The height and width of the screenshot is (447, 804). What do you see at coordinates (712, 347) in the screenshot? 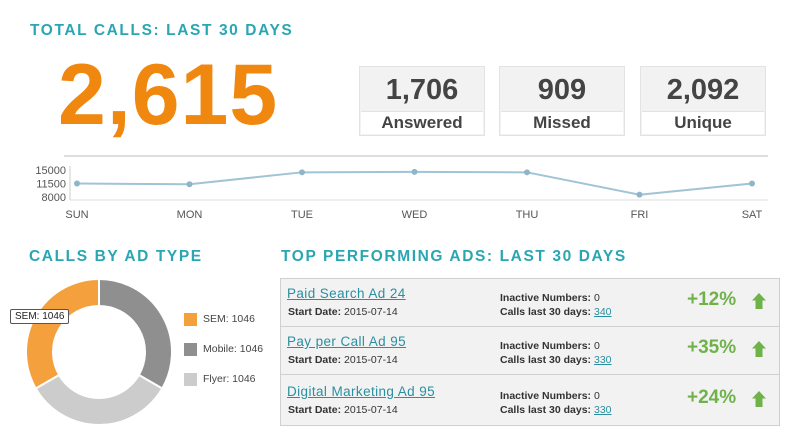
I see `ad-change-percent: +35%` at bounding box center [712, 347].